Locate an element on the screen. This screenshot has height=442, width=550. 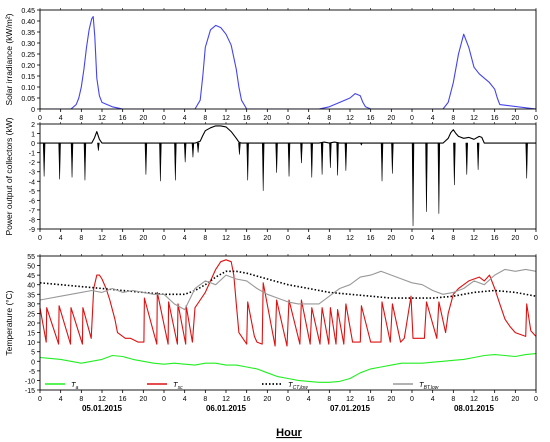
y-tick-label: 0.40 is located at coordinates (28, 22).